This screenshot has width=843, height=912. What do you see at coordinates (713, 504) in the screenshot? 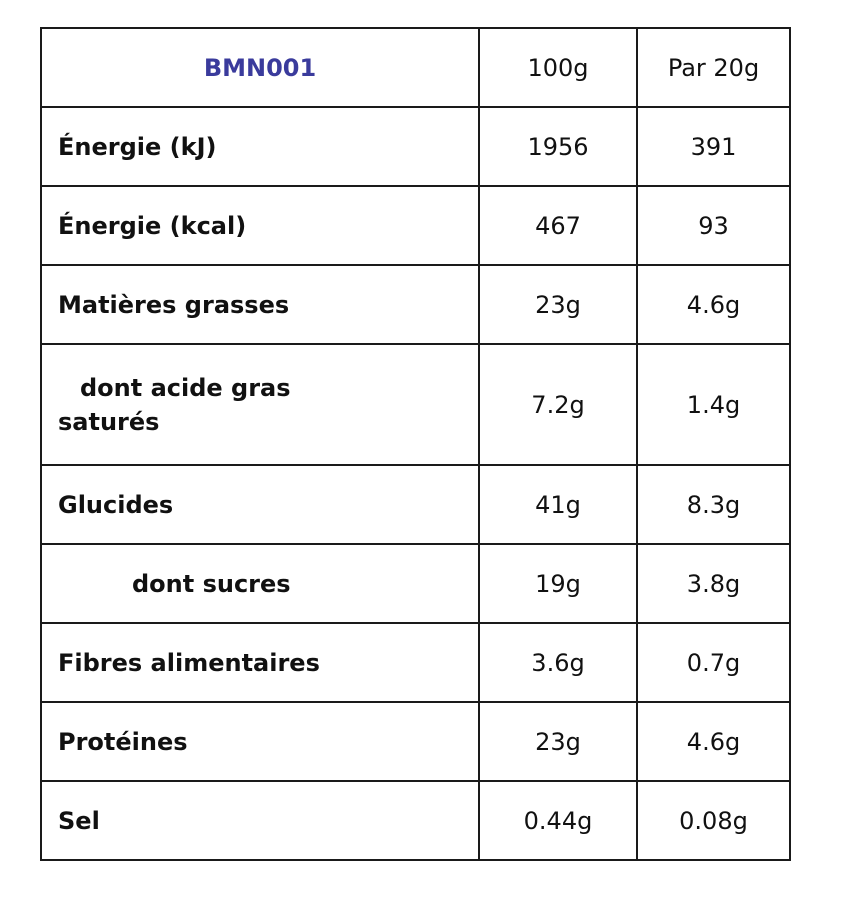
I see `value-portion: 8.3g` at bounding box center [713, 504].